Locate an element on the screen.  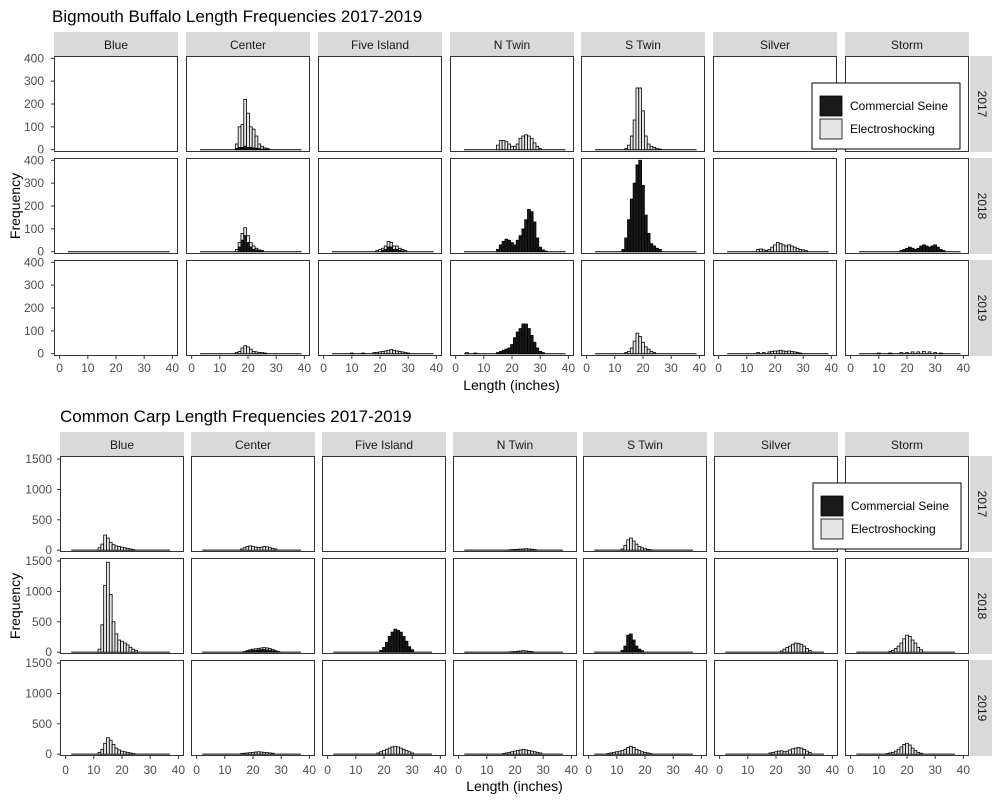
y-axis-title: Frequency is located at coordinates (15, 206).